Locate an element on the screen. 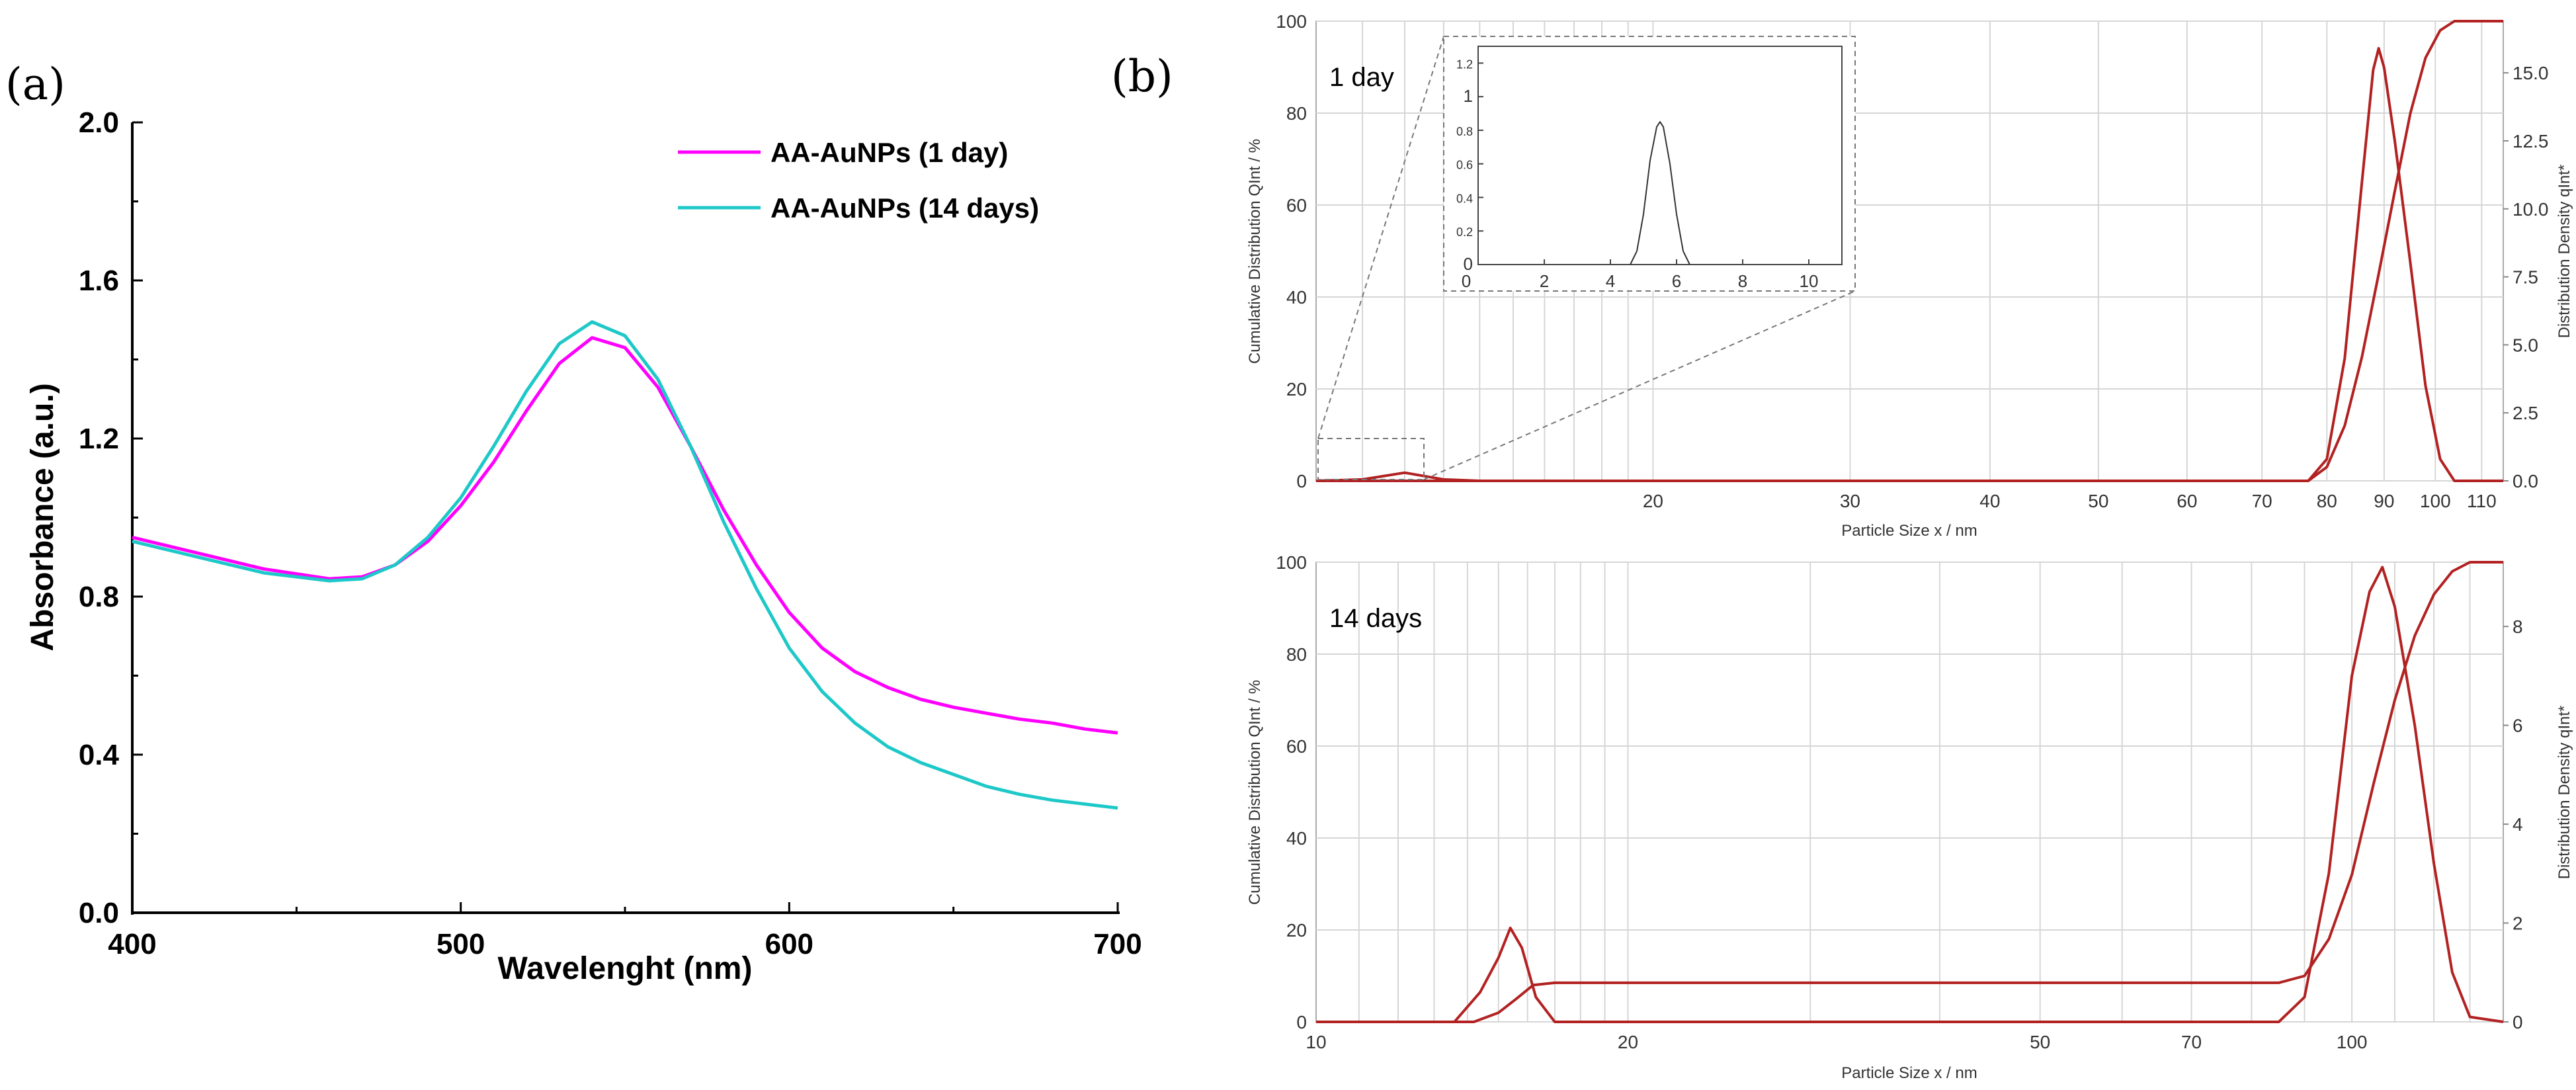 This screenshot has height=1090, width=2576. chart-a-x-tick-label: 600 is located at coordinates (789, 944).